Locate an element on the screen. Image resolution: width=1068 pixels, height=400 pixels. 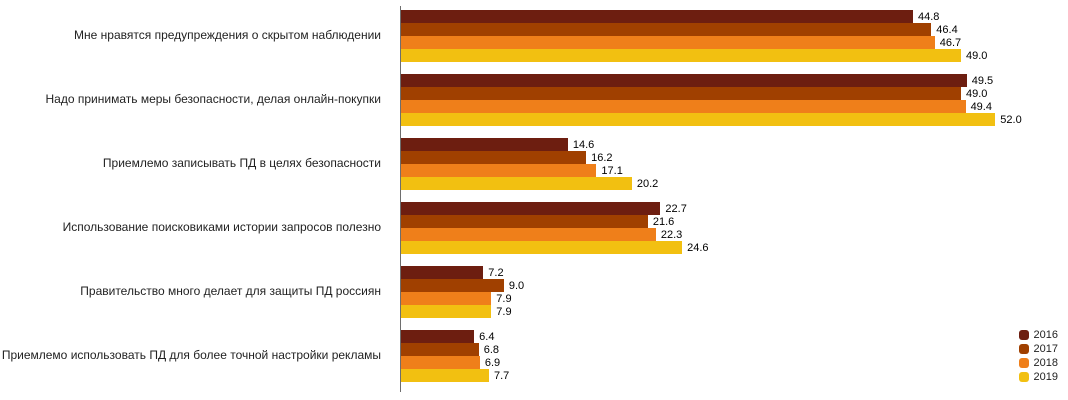
value-label: 49.5 is located at coordinates (982, 80).